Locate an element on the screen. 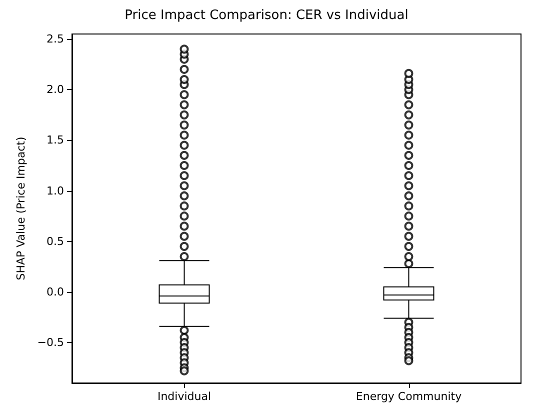 Image resolution: width=533 pixels, height=406 pixels. y-tick-label: 1.5 is located at coordinates (55, 140).